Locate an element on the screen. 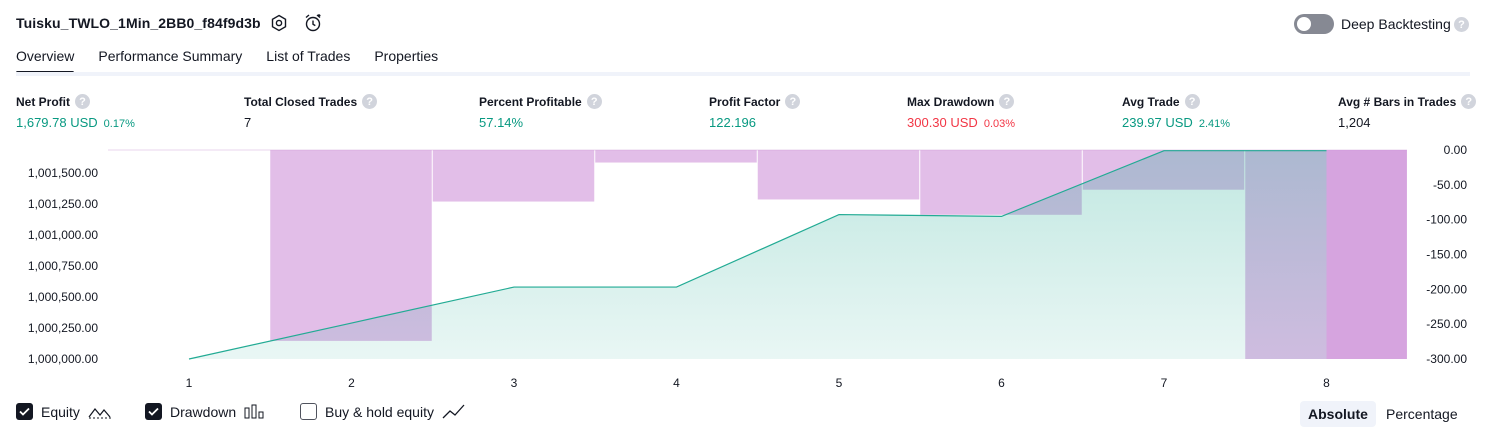 The image size is (1486, 438). legend-buy-hold: Buy & hold equity is located at coordinates (383, 411).